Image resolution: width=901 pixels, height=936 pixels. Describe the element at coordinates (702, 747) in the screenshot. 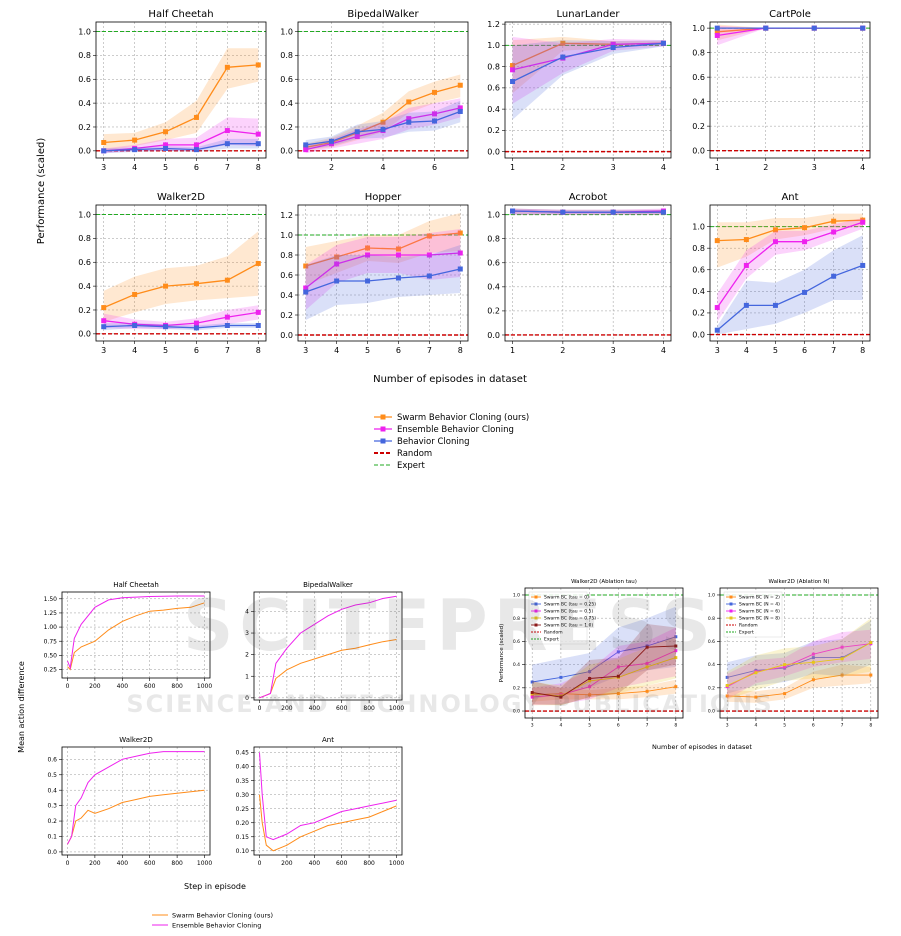

I see `bottom-right-xlabel: Number of episodes in dataset` at that location.